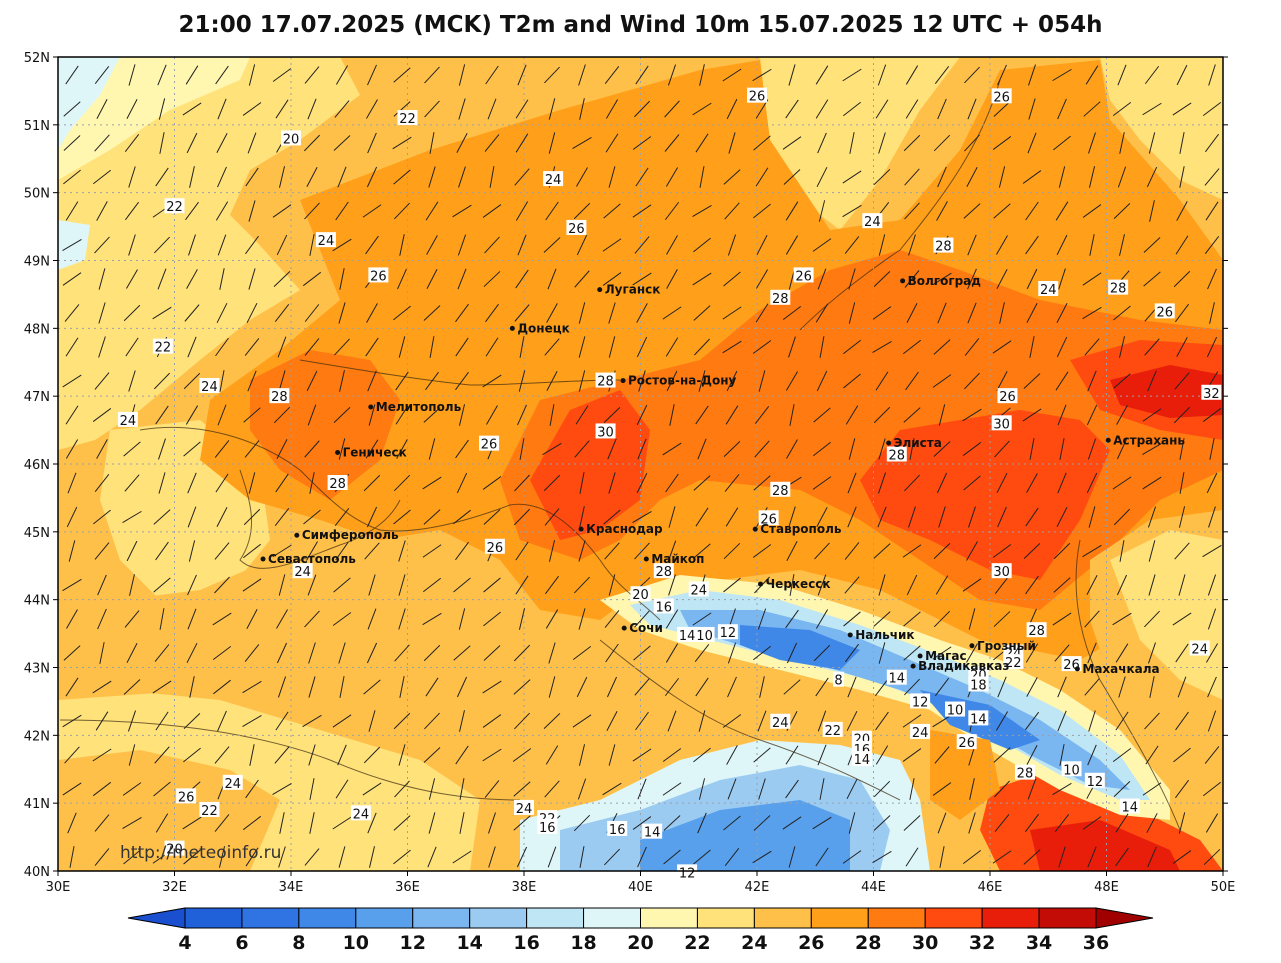 The image size is (1281, 963). I want to click on colorbar-label: 26, so click(811, 943).